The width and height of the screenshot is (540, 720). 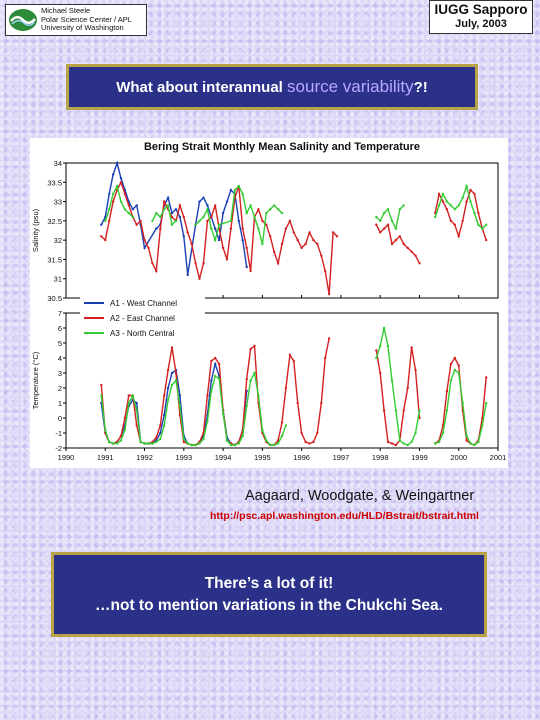 What do you see at coordinates (60, 328) in the screenshot?
I see `temperature-y-tick-label: 6` at bounding box center [60, 328].